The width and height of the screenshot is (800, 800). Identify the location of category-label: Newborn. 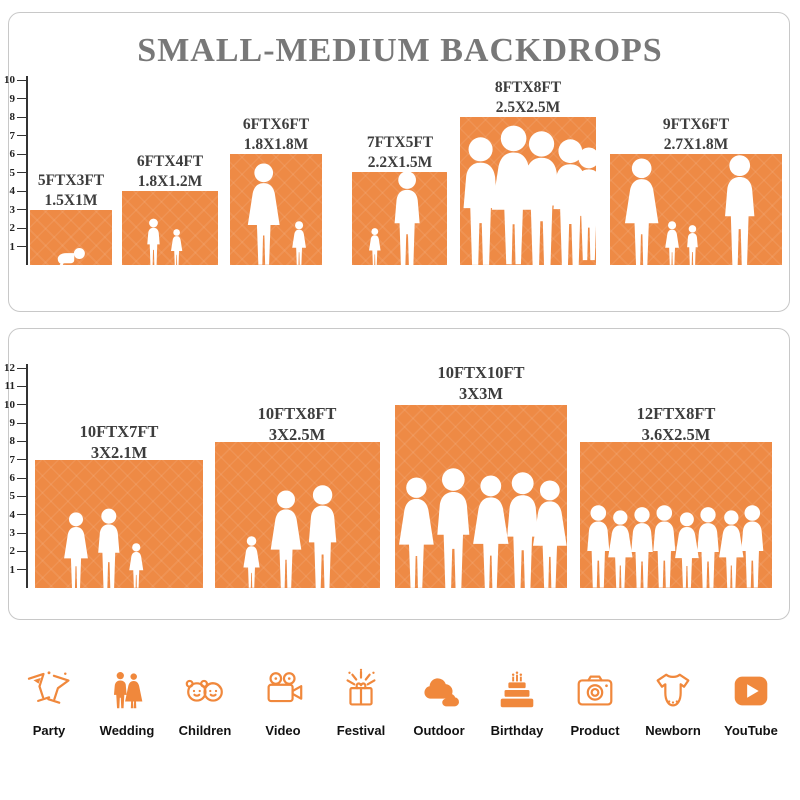
(673, 730).